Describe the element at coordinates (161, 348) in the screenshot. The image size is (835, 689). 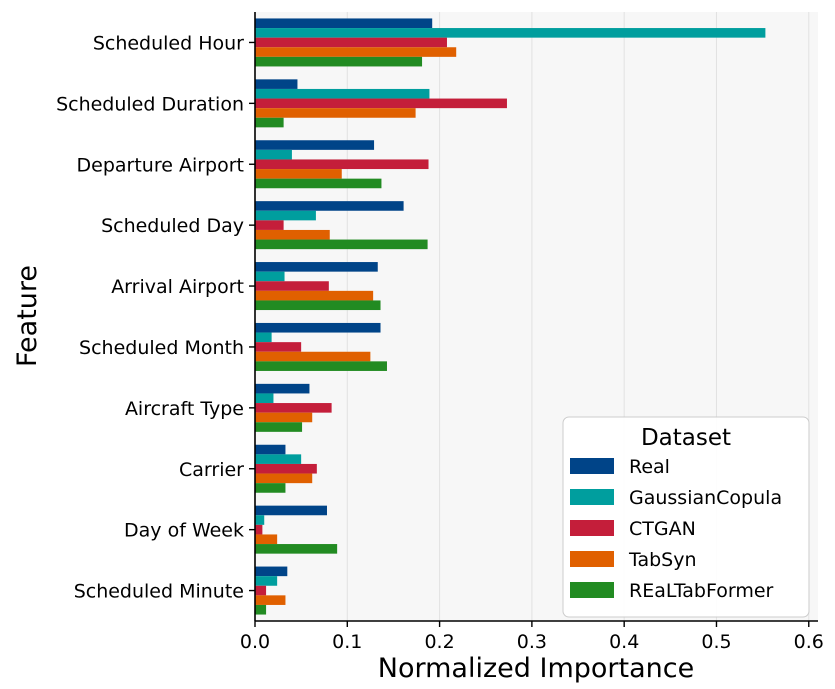
I see `y-tick-label: Scheduled Month` at that location.